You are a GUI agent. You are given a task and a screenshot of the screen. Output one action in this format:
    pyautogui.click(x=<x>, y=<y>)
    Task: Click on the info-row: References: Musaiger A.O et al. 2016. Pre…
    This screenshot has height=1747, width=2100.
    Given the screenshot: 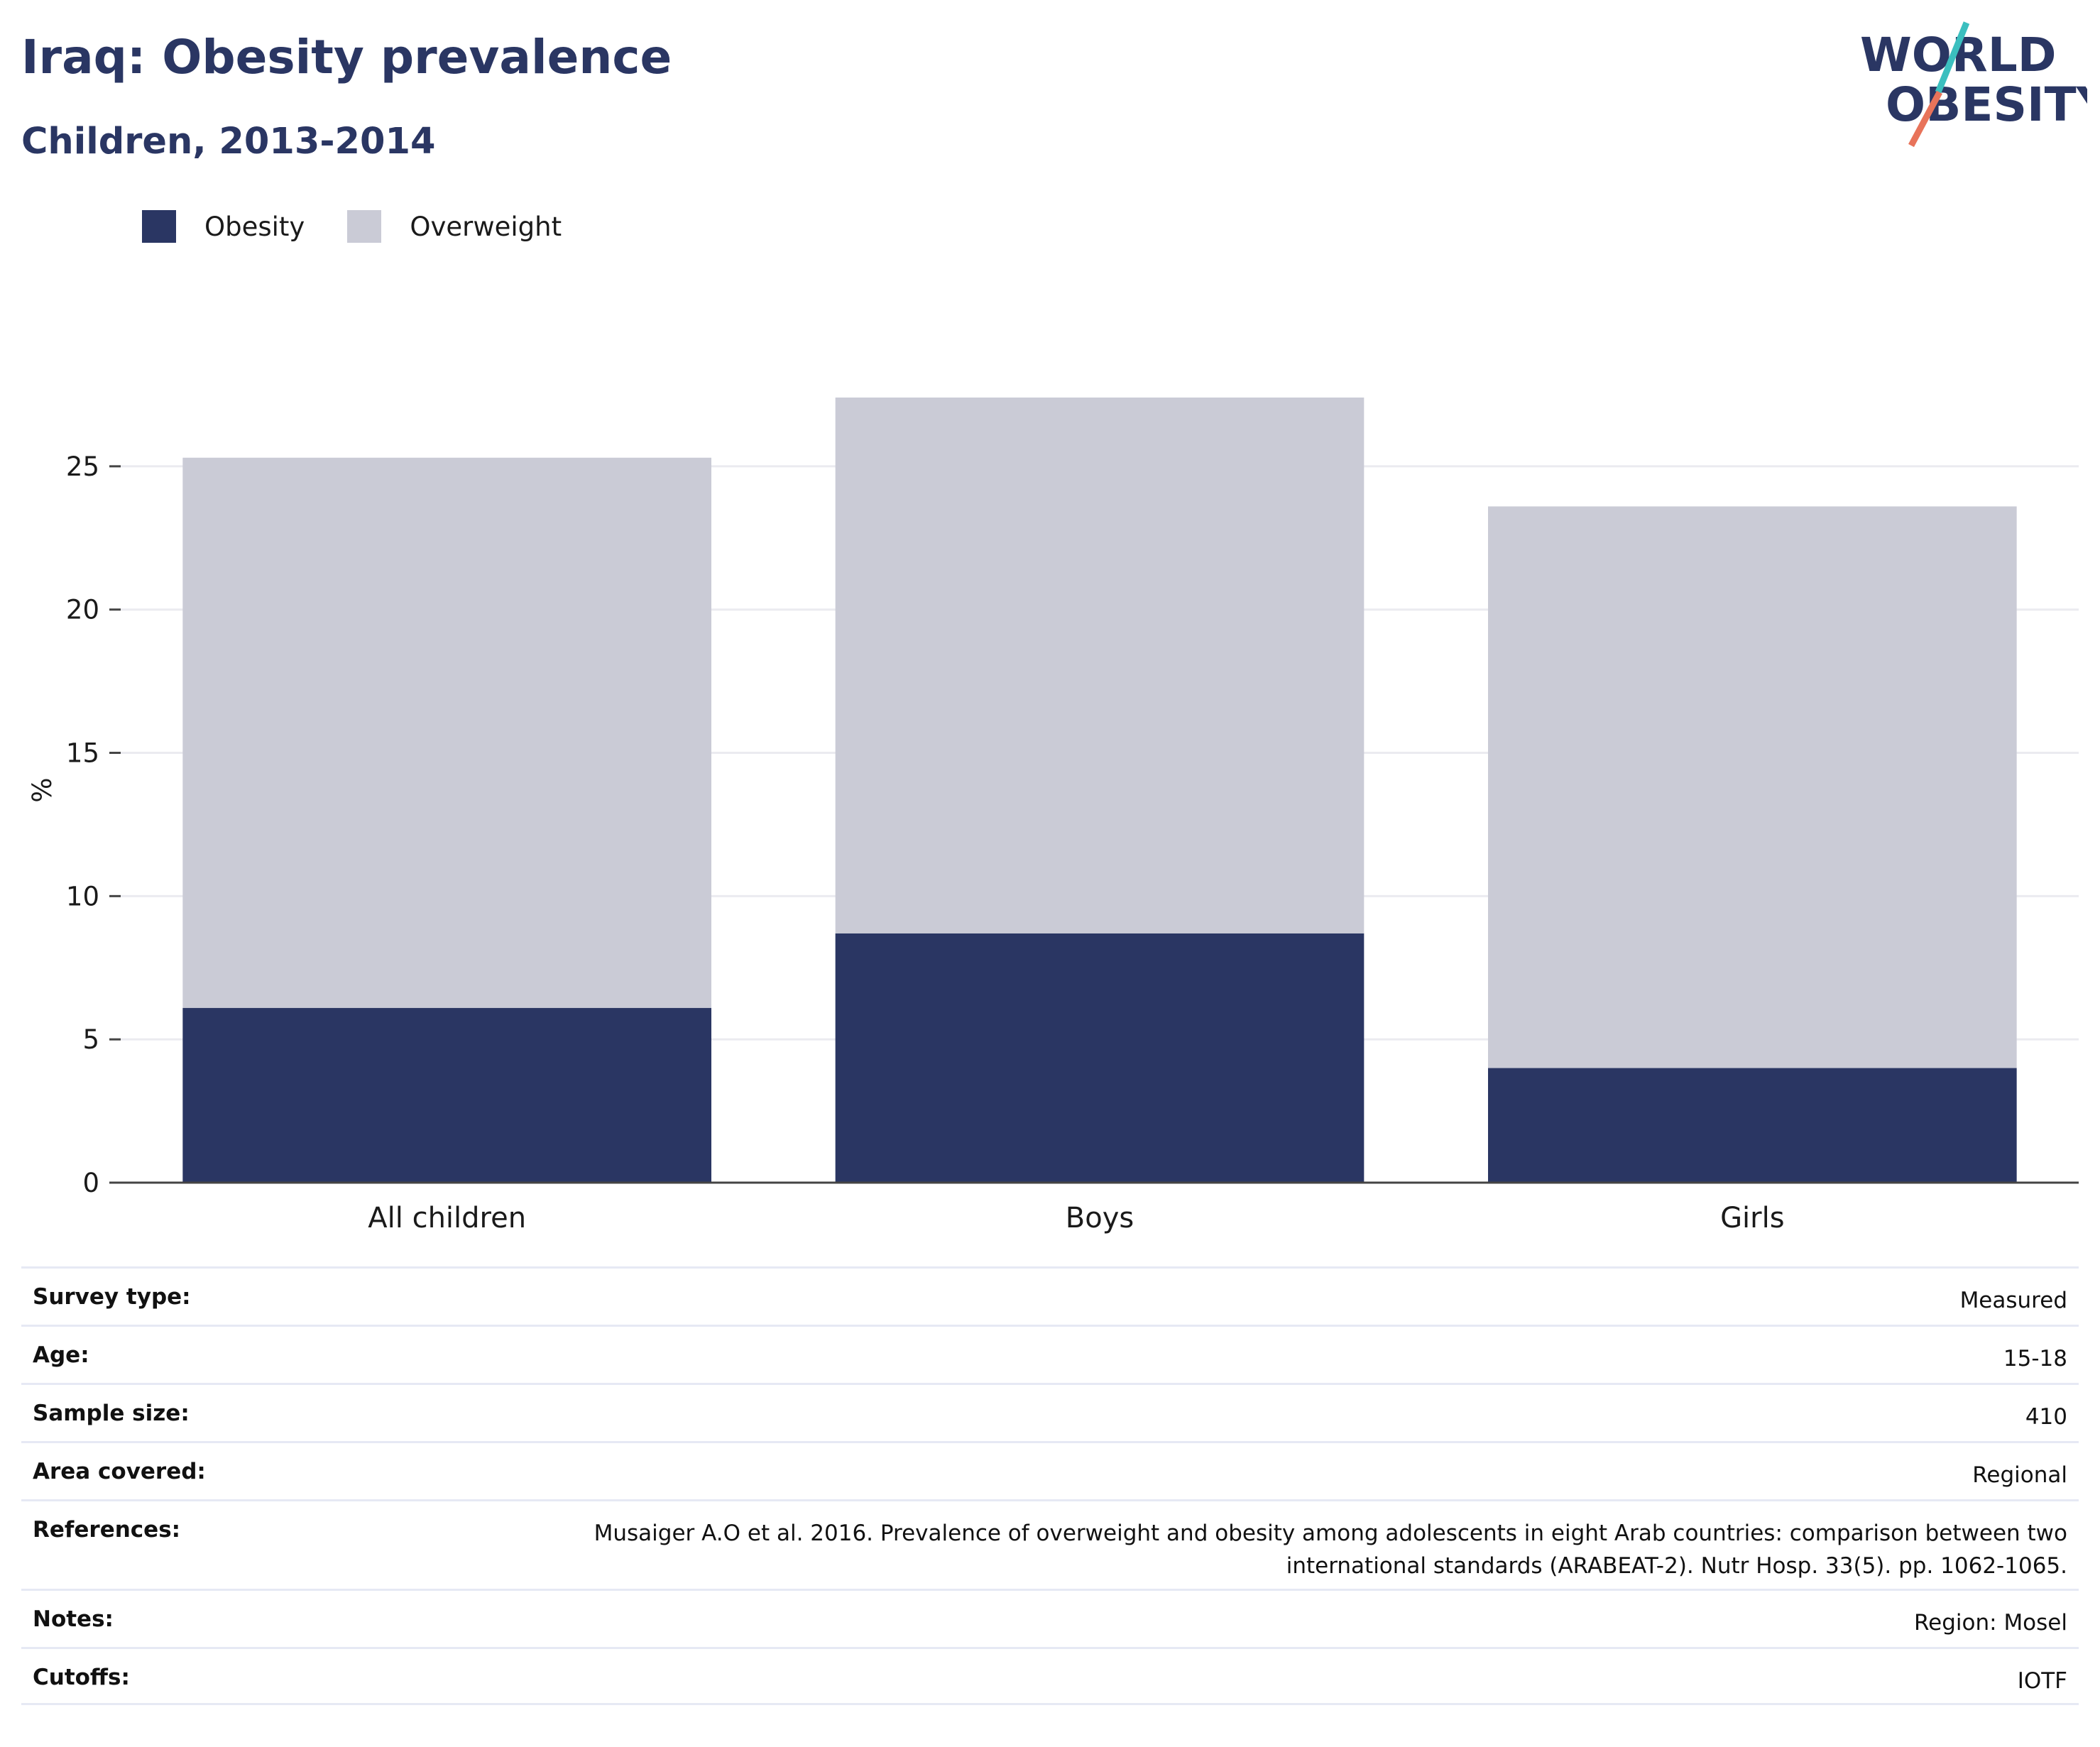 What is the action you would take?
    pyautogui.click(x=1050, y=1544)
    